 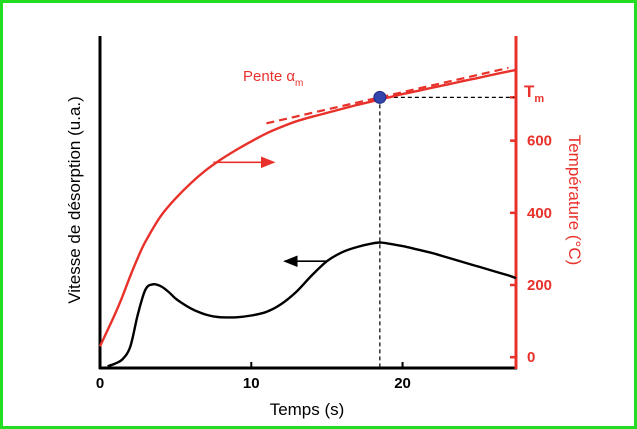 What do you see at coordinates (539, 141) in the screenshot?
I see `right-tick-label: 600` at bounding box center [539, 141].